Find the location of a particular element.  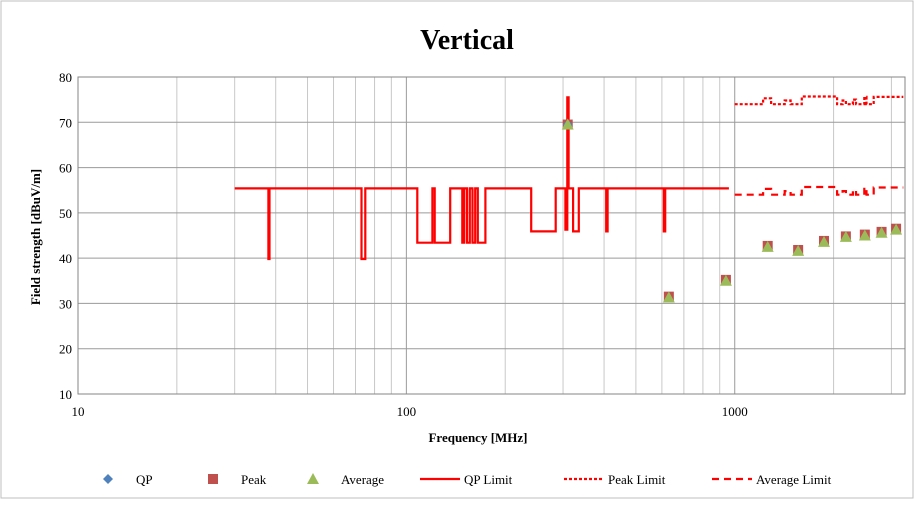

data-markers is located at coordinates (732, 210).